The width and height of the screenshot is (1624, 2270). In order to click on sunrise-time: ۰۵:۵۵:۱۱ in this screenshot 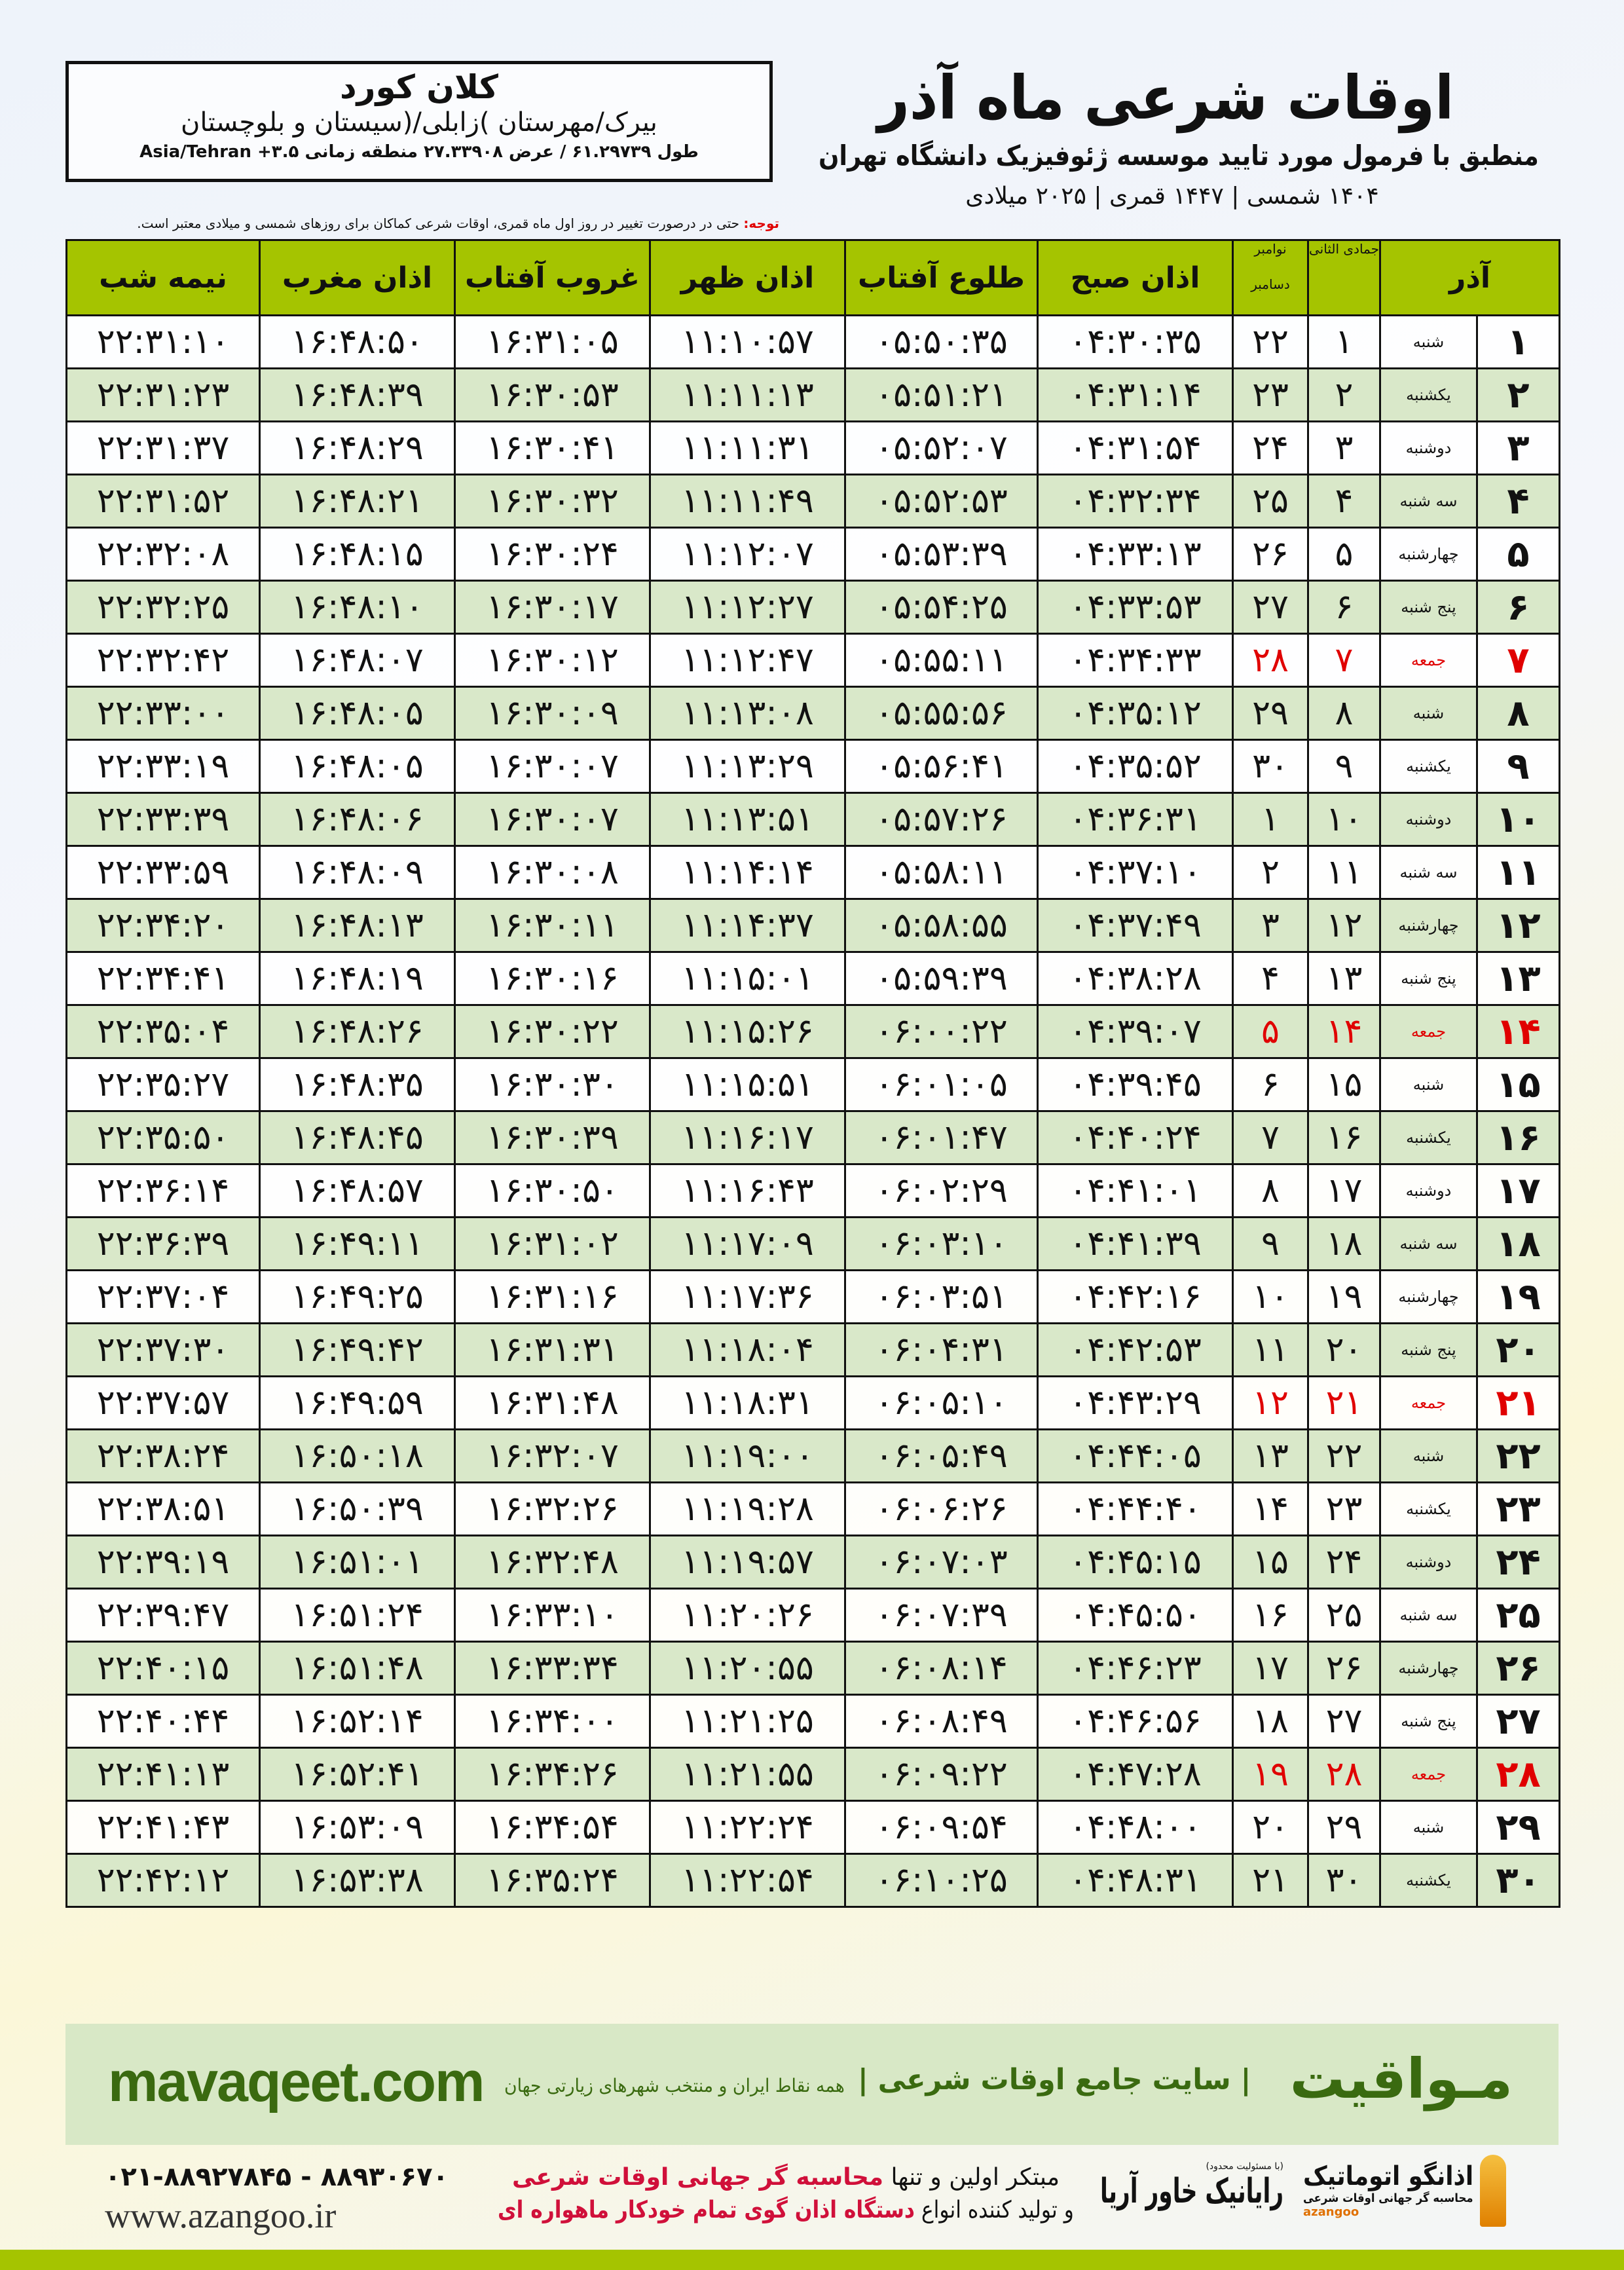, I will do `click(941, 660)`.